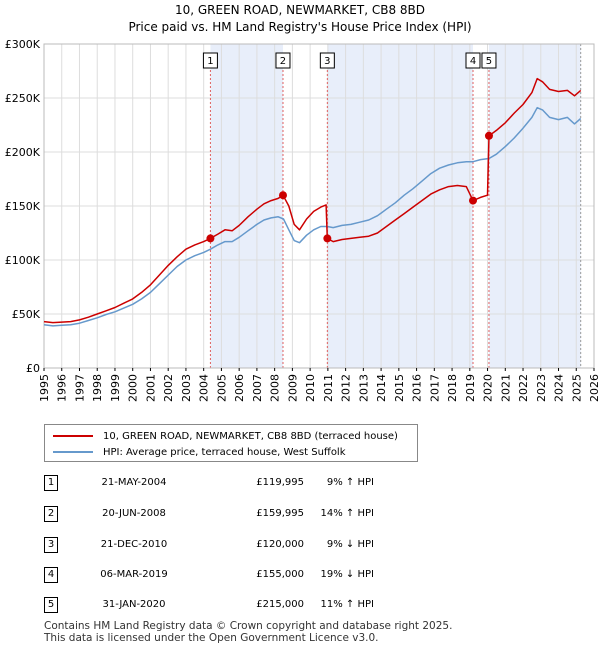 This screenshot has height=650, width=600. What do you see at coordinates (280, 513) in the screenshot?
I see `transaction-price: £159,995` at bounding box center [280, 513].